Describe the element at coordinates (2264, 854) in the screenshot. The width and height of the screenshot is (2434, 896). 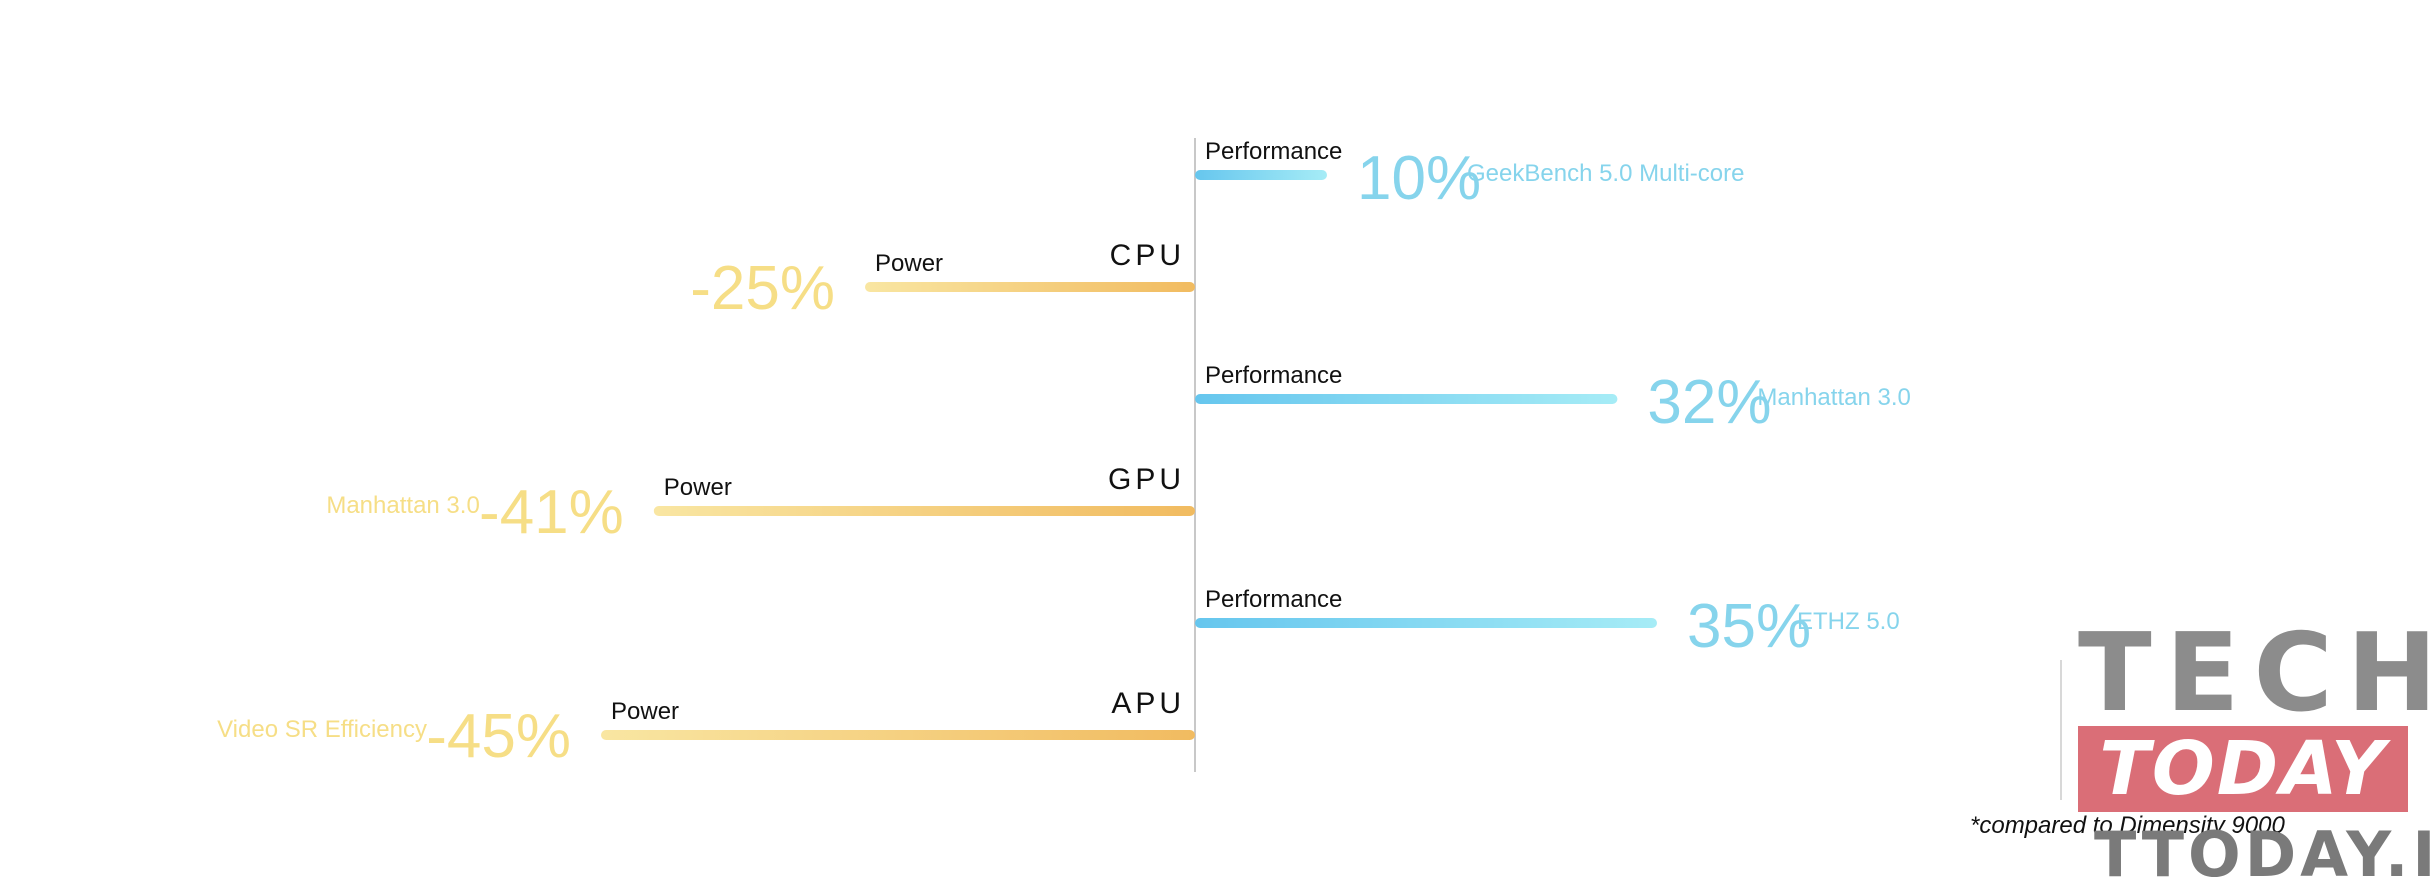
I see `watermark-line-3: TTODAY.IT` at that location.